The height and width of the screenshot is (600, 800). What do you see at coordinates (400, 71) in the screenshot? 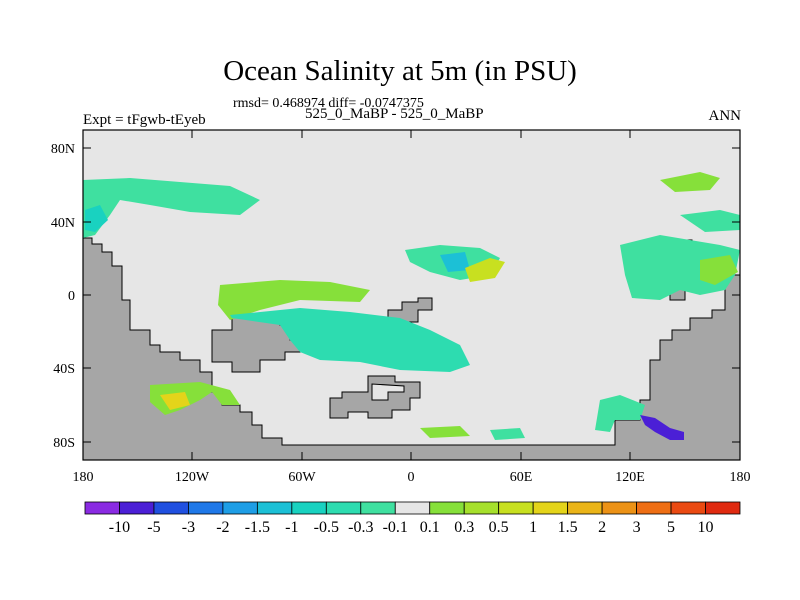
I see `map-title: Ocean Salinity at 5m (in PSU)` at bounding box center [400, 71].